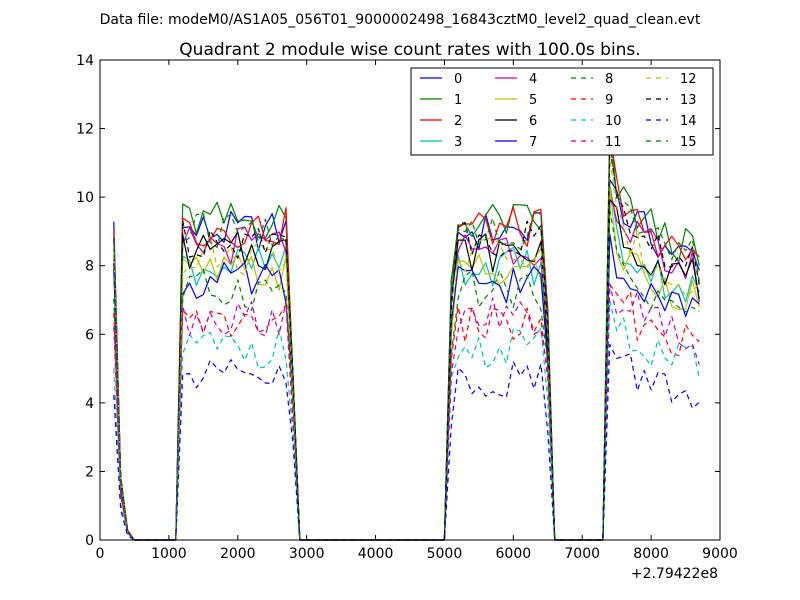 The height and width of the screenshot is (600, 800). What do you see at coordinates (533, 121) in the screenshot?
I see `legend-label-6: 6` at bounding box center [533, 121].